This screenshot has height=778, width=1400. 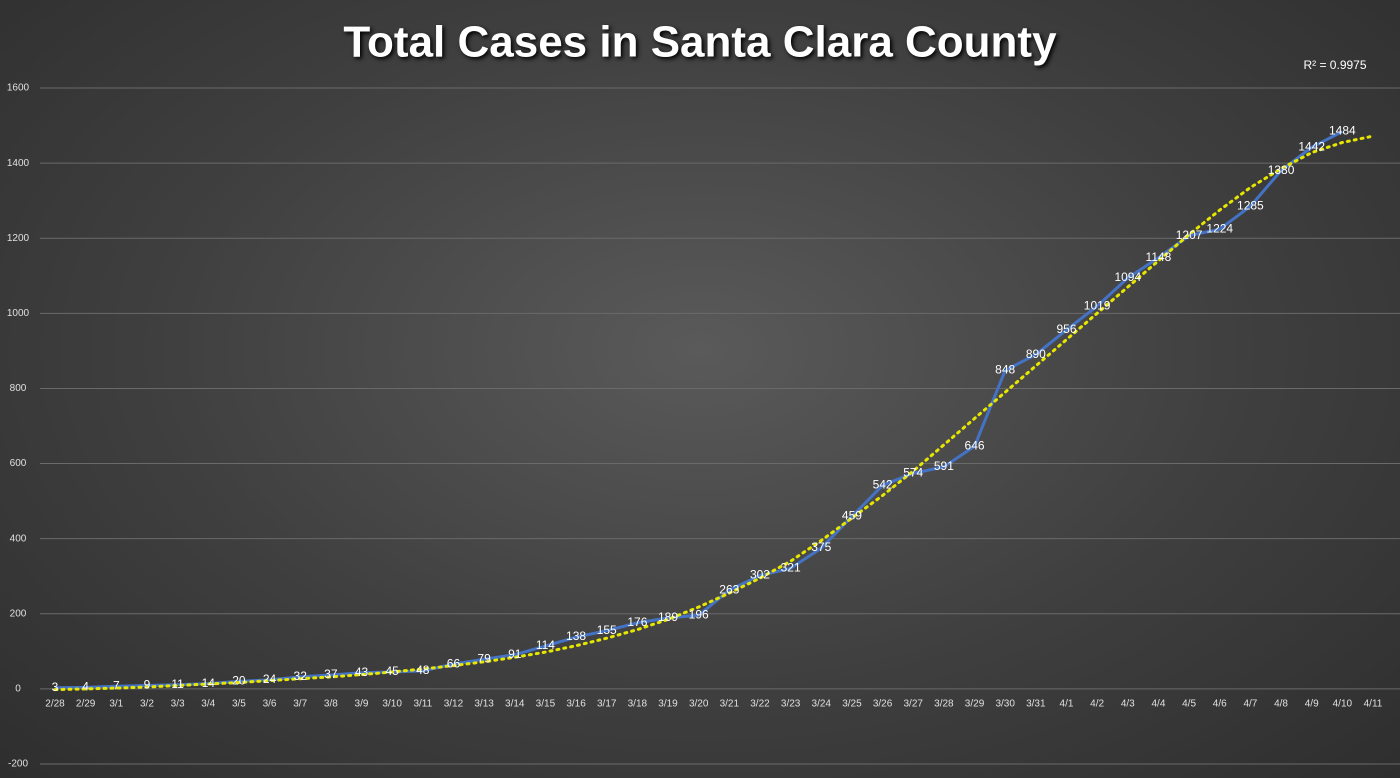 What do you see at coordinates (147, 704) in the screenshot?
I see `x-tick-label: 3/2` at bounding box center [147, 704].